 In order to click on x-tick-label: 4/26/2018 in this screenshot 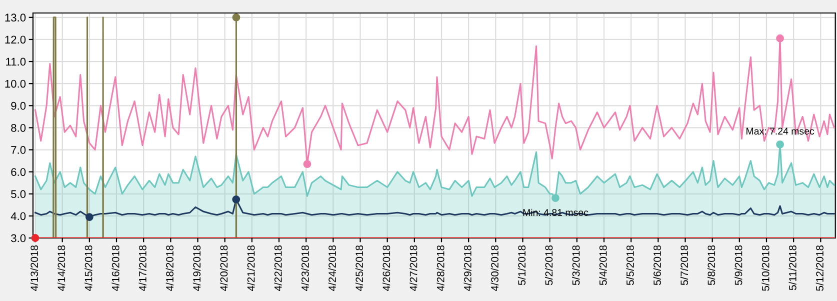, I will do `click(386, 268)`.